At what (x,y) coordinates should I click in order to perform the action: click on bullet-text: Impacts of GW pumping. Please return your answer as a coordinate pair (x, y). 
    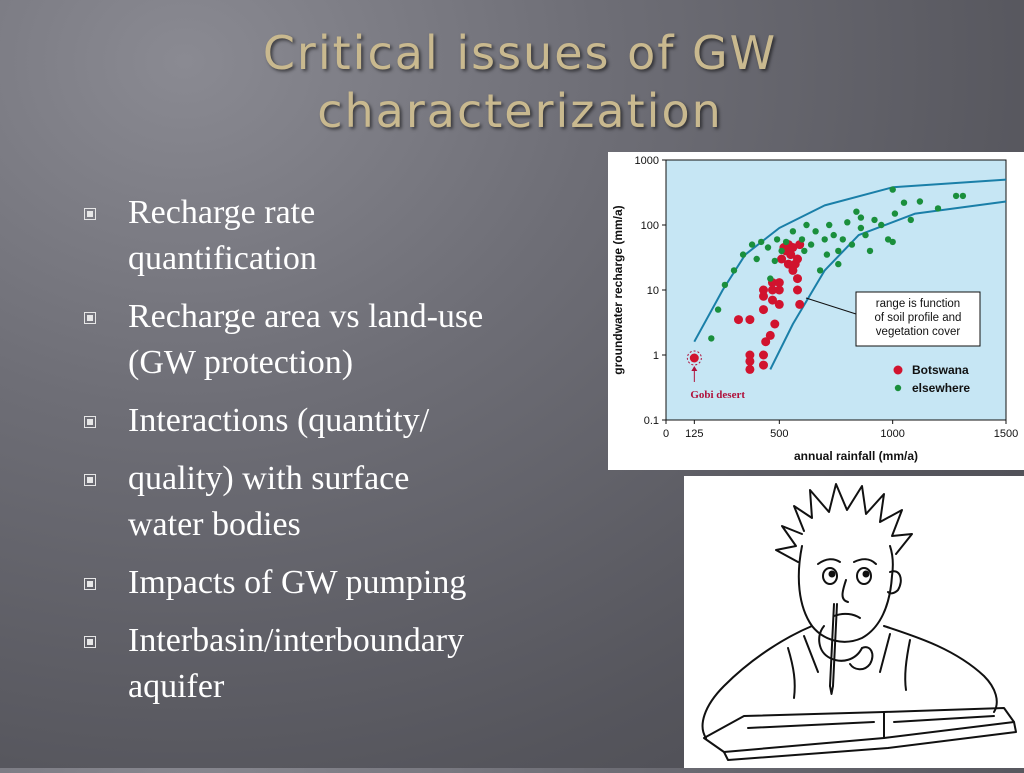
    Looking at the image, I should click on (297, 583).